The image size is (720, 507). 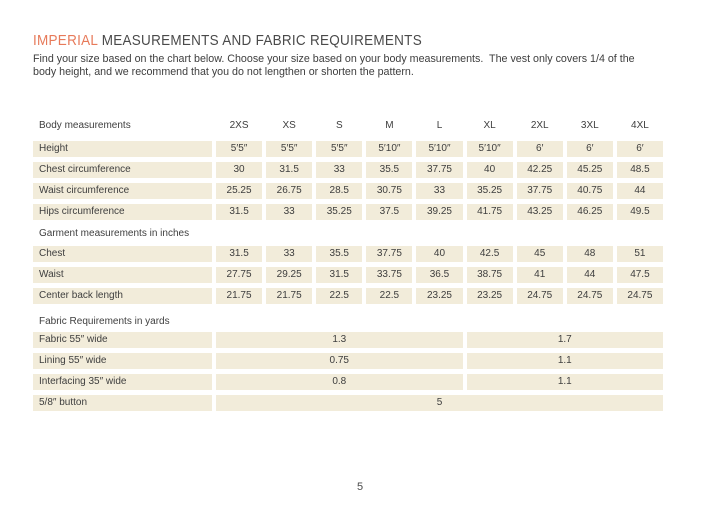 I want to click on merged-cell-small-sizes: 0.75, so click(x=339, y=360).